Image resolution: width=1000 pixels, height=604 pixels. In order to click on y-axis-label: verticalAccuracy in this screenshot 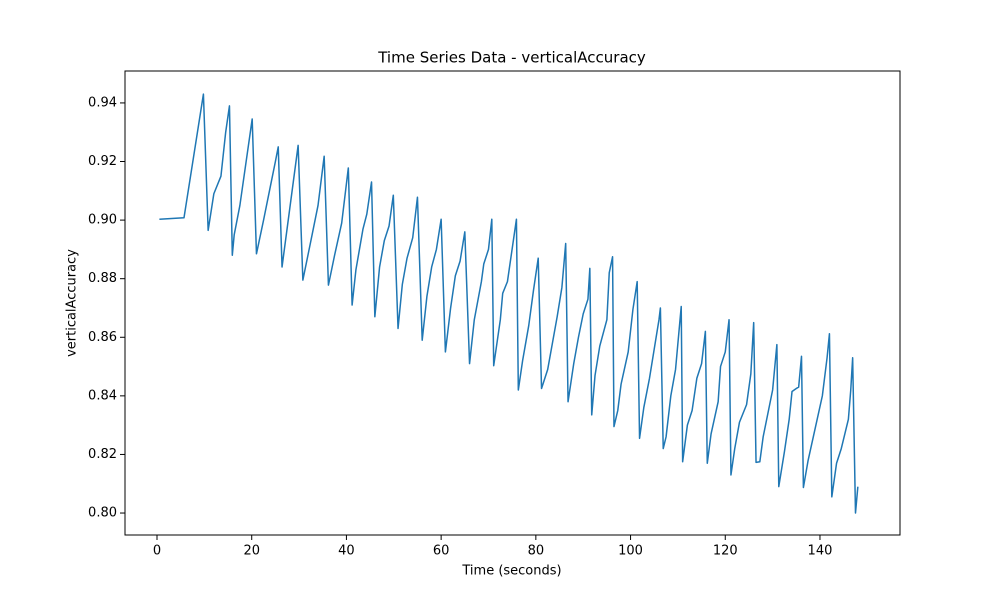, I will do `click(72, 303)`.